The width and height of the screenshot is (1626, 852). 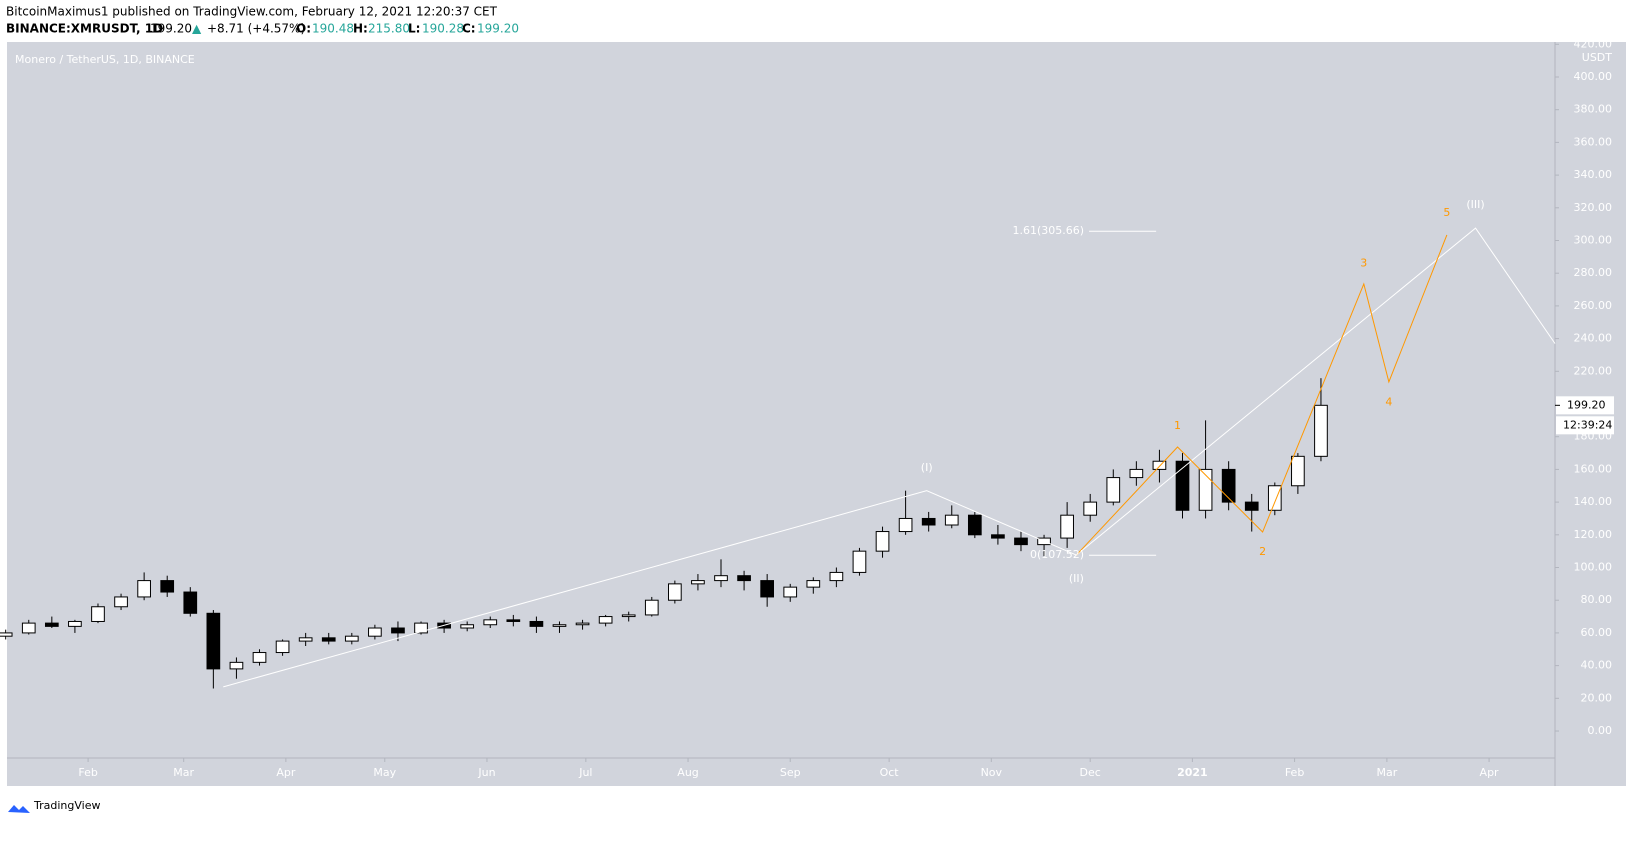 What do you see at coordinates (1177, 425) in the screenshot?
I see `wave-label: 1` at bounding box center [1177, 425].